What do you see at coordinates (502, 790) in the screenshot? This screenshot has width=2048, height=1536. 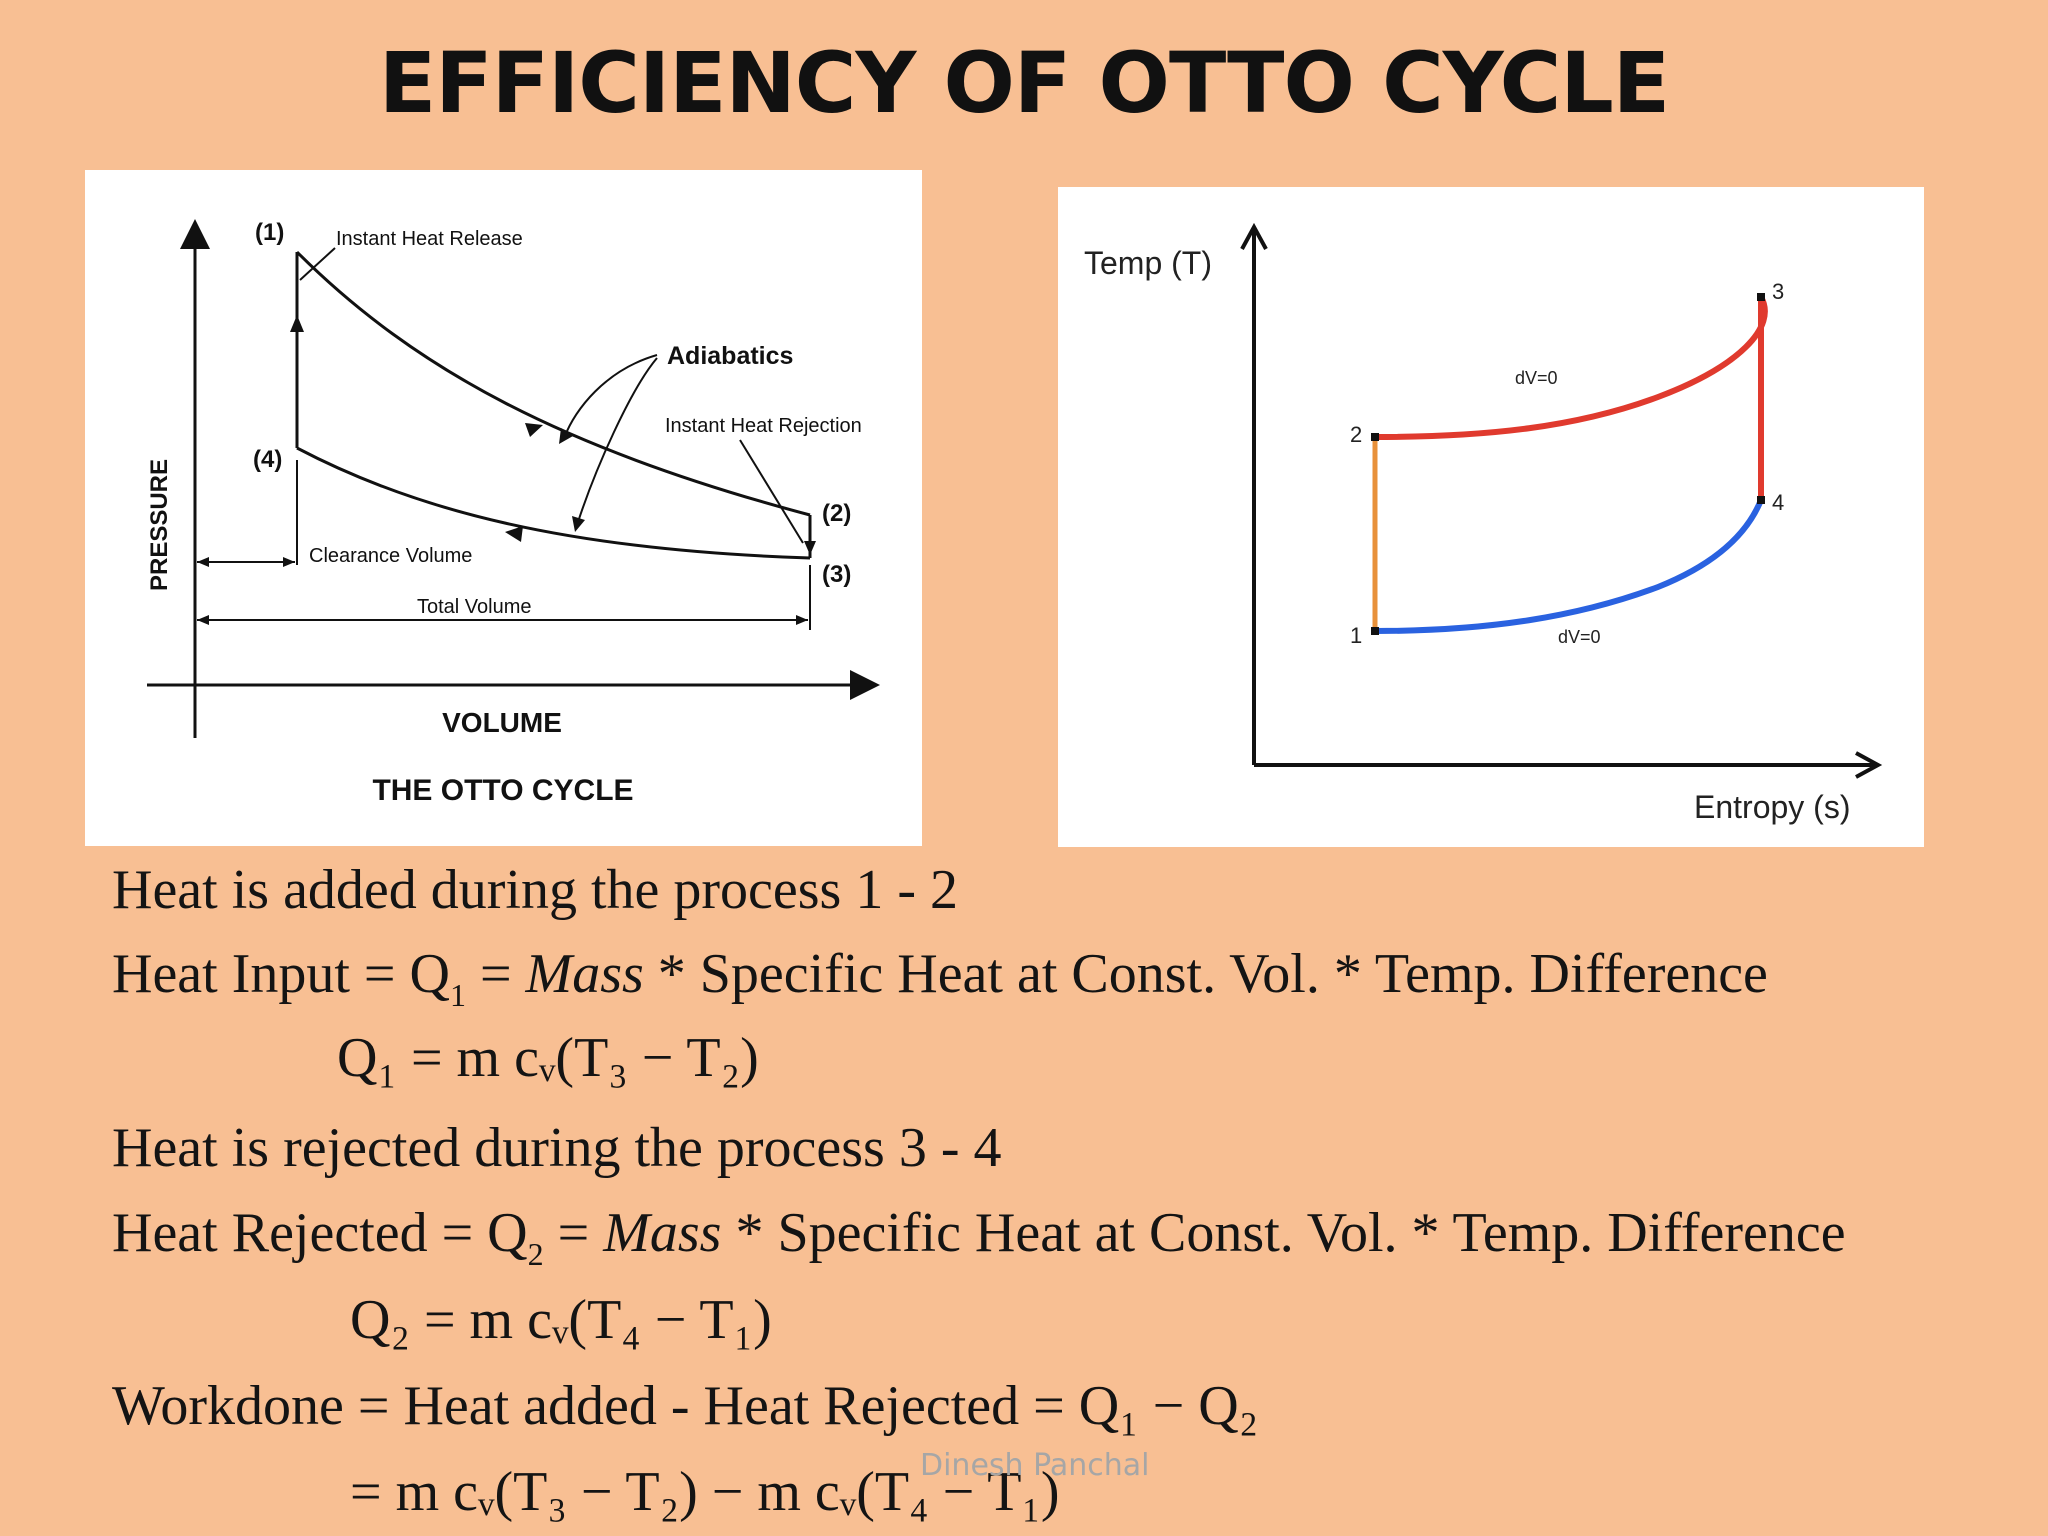 I see `pv-caption: THE OTTO CYCLE` at bounding box center [502, 790].